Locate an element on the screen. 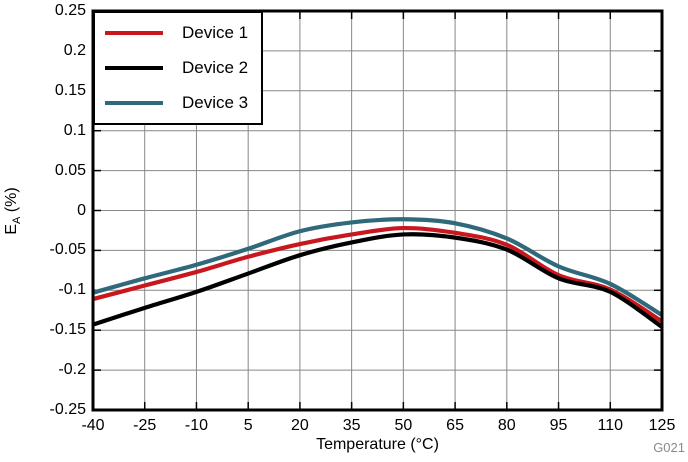  y-tick-label: 0.1 is located at coordinates (74, 130).